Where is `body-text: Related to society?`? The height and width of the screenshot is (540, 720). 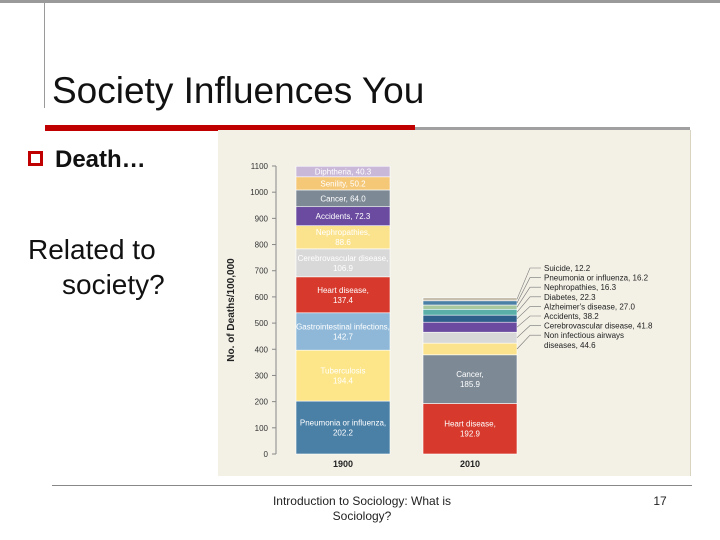
body-text: Related to society? is located at coordinates (96, 267).